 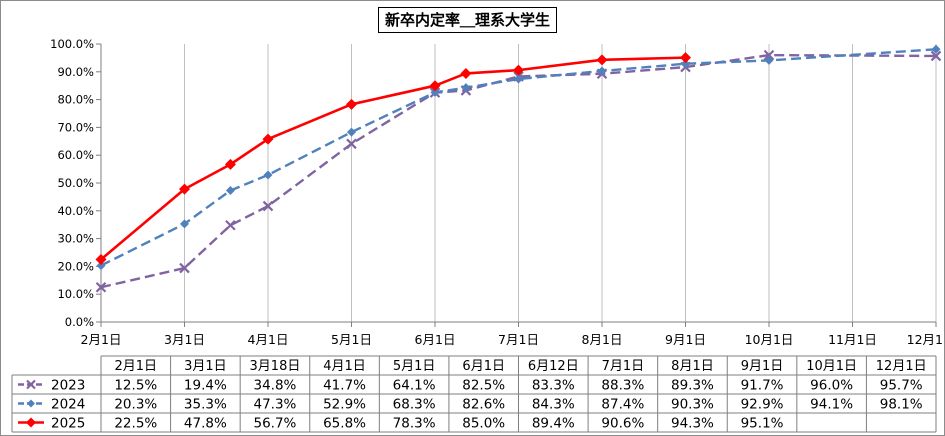 I want to click on y-tick-label: 40.0%, so click(x=75, y=211).